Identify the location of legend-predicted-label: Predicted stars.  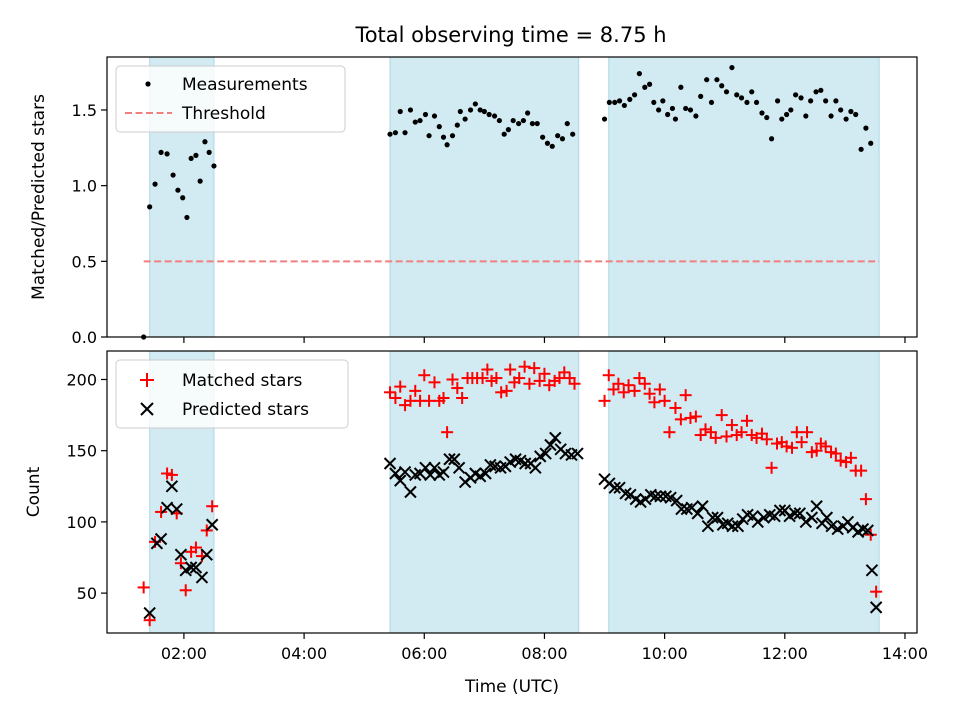
(245, 410).